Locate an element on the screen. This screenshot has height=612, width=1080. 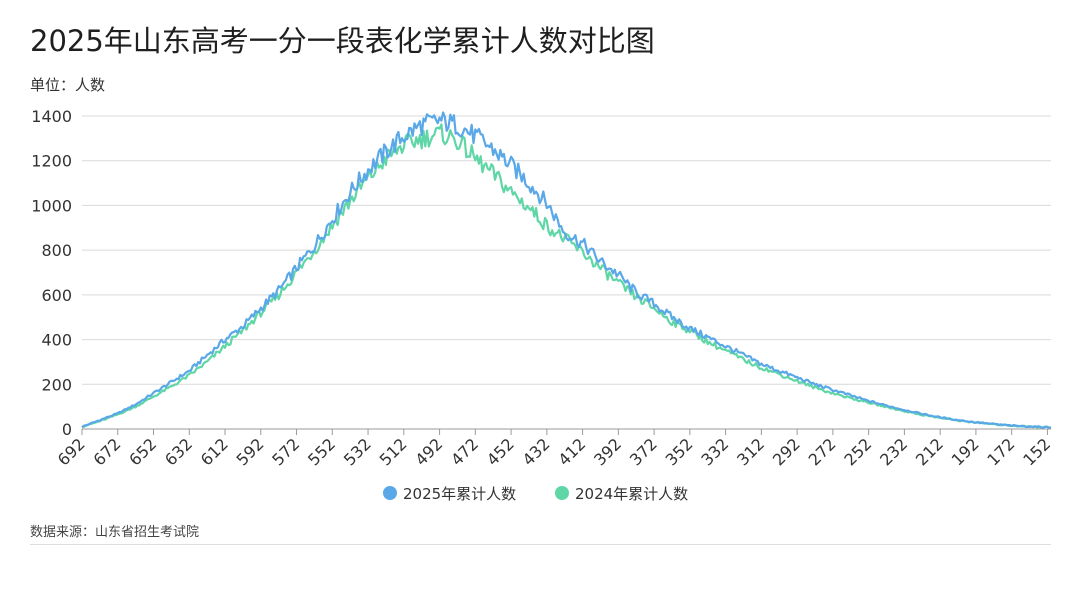
x-tick-label: 692 is located at coordinates (71, 451).